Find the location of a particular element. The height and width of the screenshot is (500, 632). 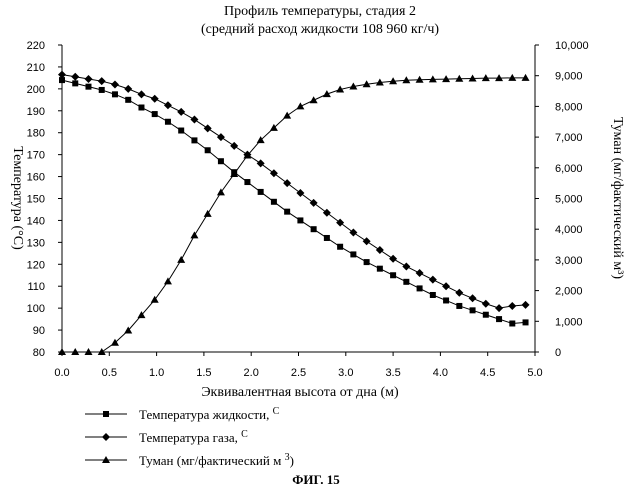

y-left-tick-label: 180 is located at coordinates (36, 134).